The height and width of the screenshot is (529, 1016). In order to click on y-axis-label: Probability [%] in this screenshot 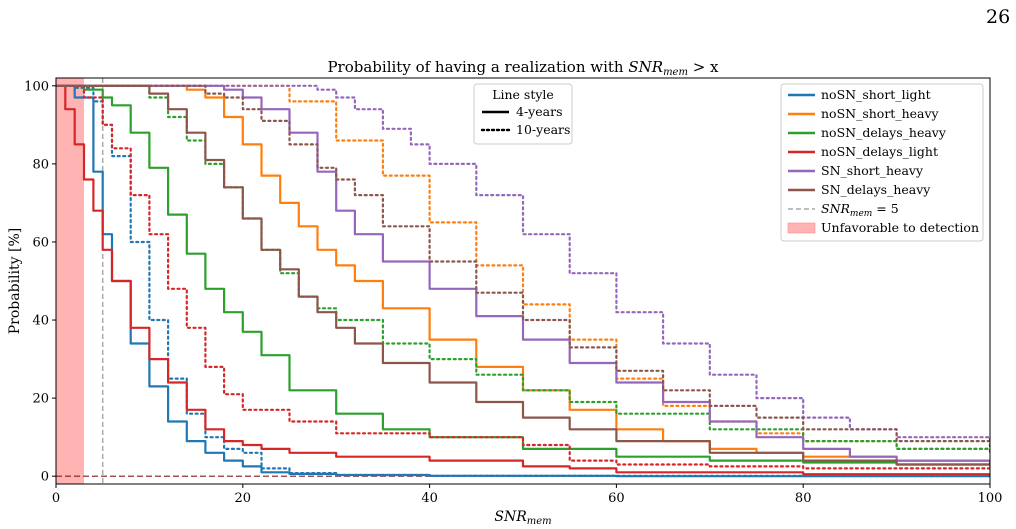, I will do `click(15, 281)`.